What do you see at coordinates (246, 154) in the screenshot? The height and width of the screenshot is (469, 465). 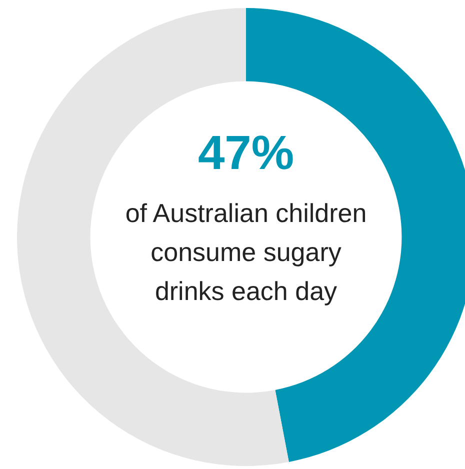 I see `text: 47%` at bounding box center [246, 154].